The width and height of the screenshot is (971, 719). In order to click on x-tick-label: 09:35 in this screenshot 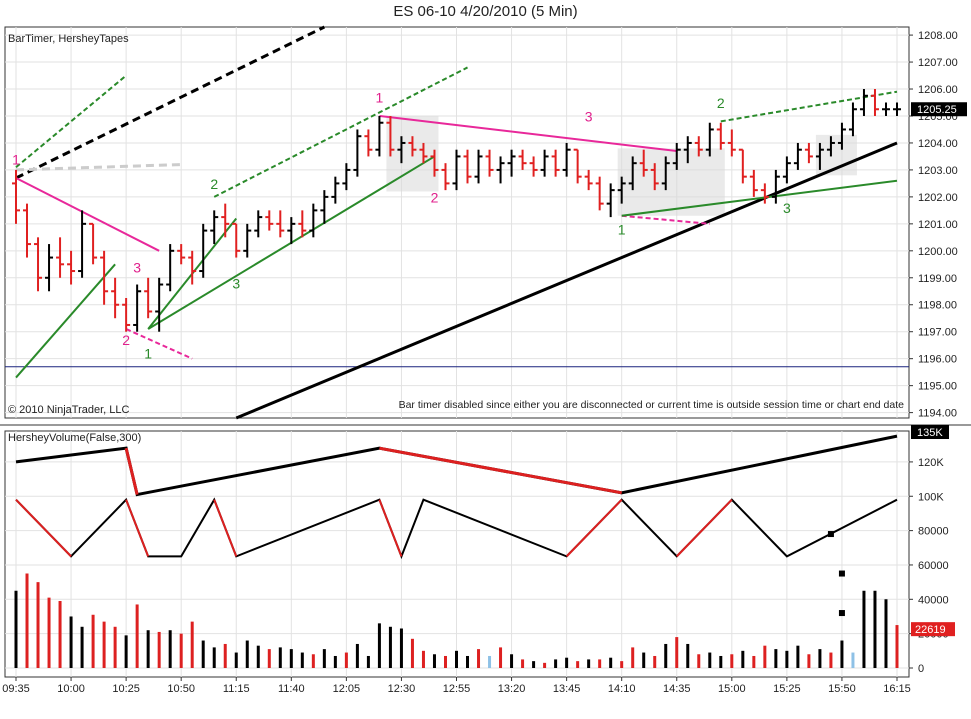, I will do `click(16, 689)`.